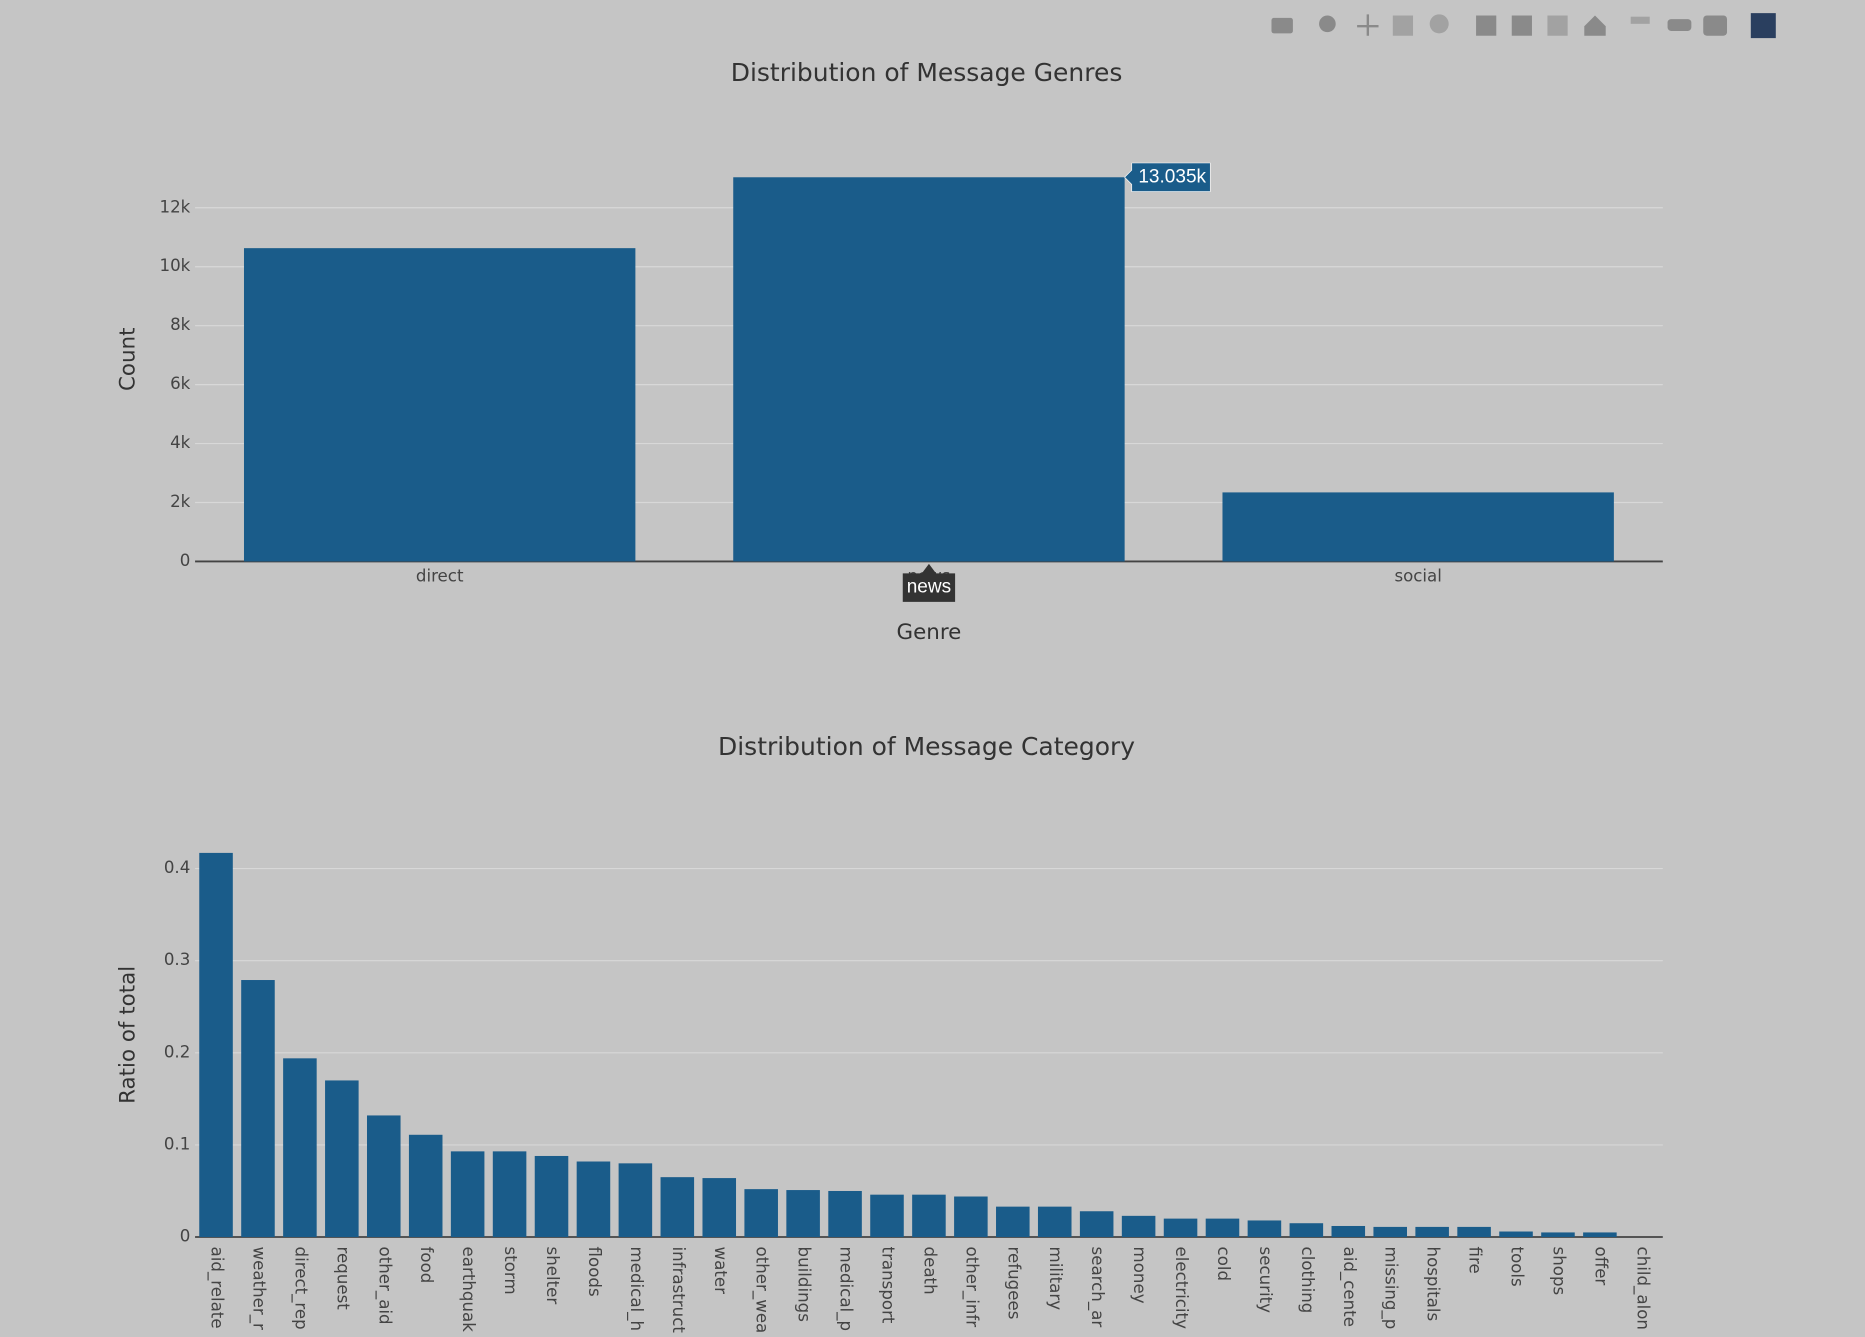 The height and width of the screenshot is (1337, 1865). I want to click on x-tick-label: direct, so click(440, 575).